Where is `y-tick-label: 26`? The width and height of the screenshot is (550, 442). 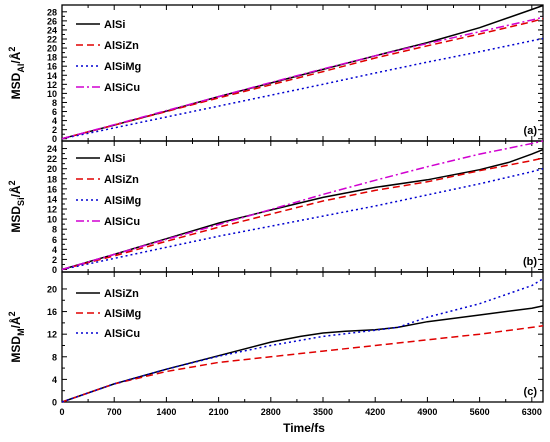
y-tick-label: 26 is located at coordinates (52, 21).